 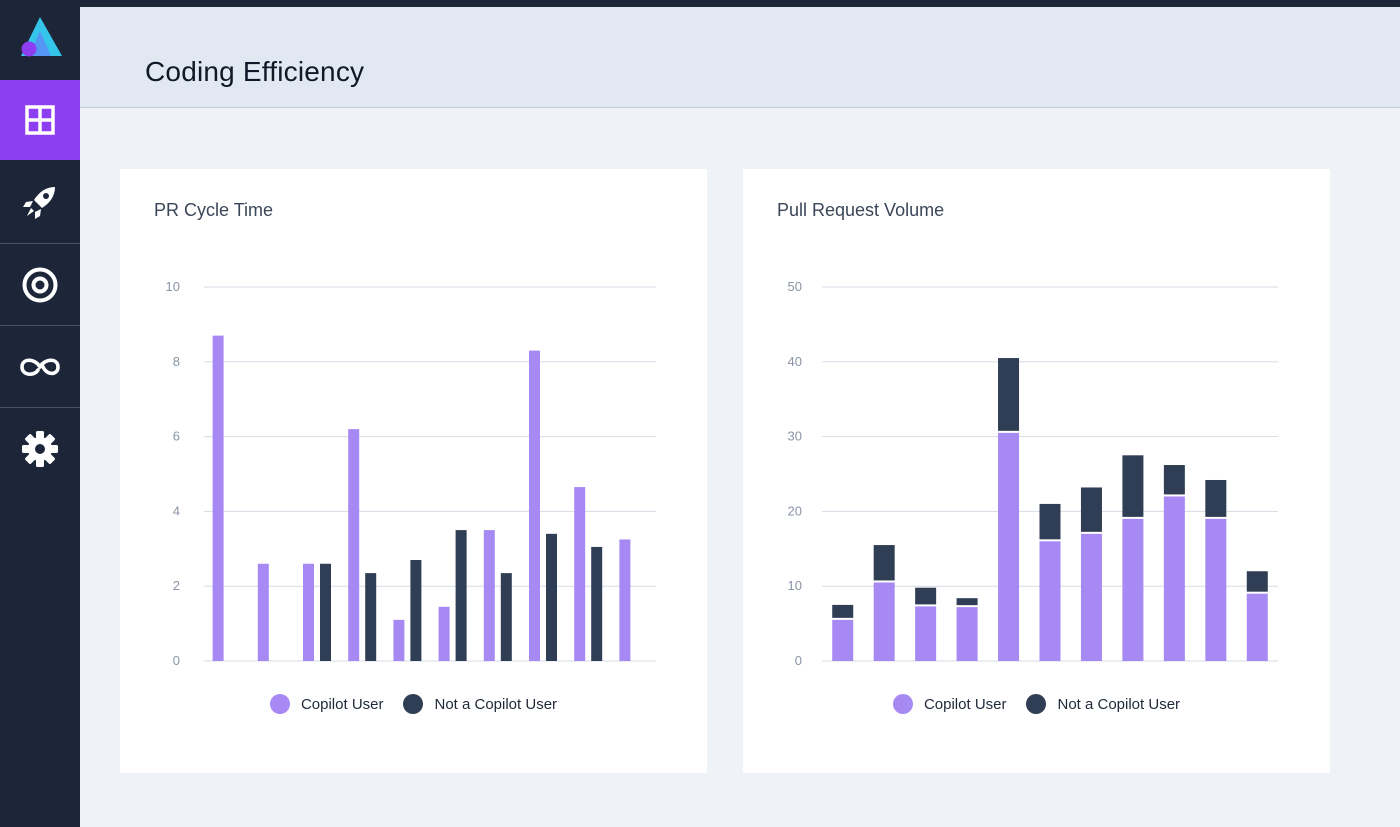 I want to click on target-icon, so click(x=40, y=285).